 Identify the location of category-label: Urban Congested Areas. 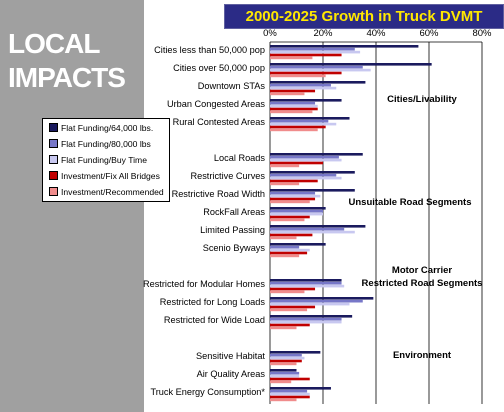
(216, 104).